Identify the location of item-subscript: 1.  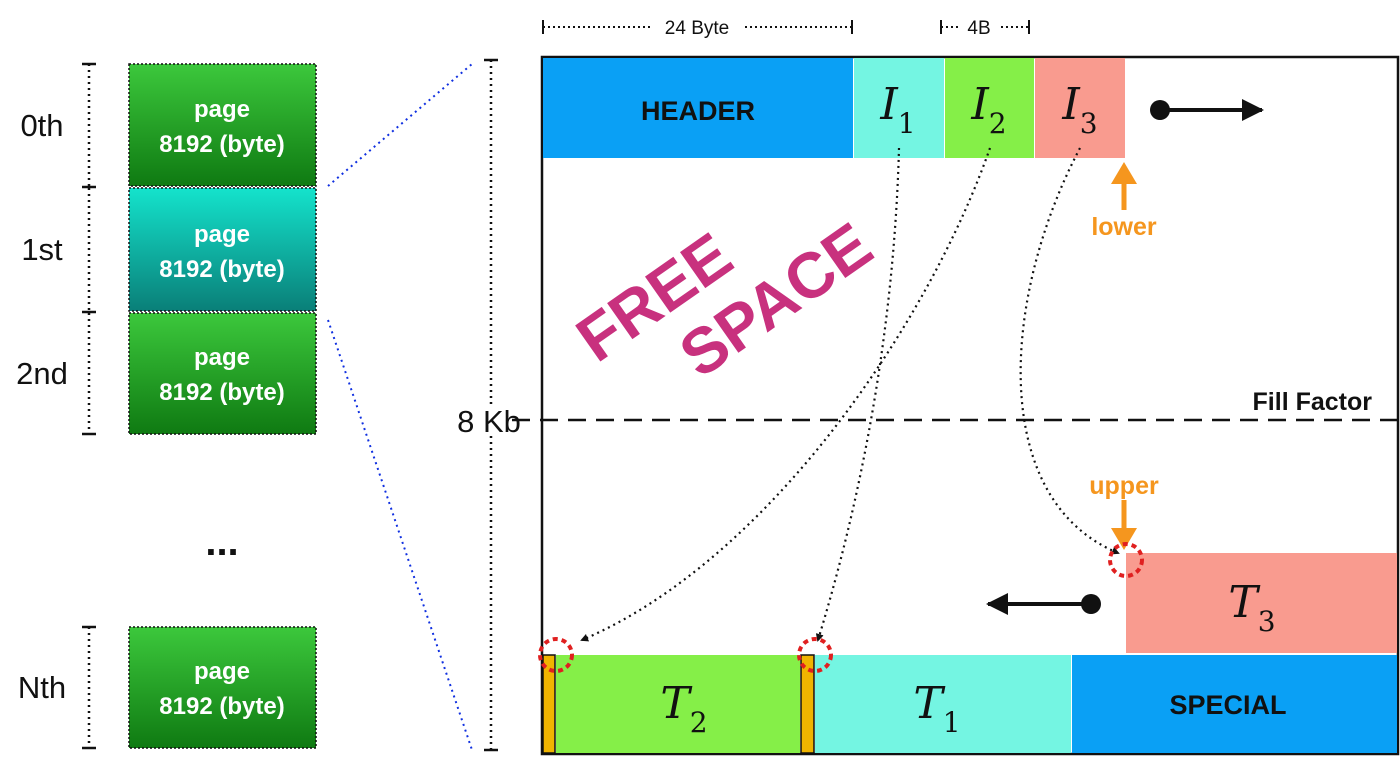
(907, 123).